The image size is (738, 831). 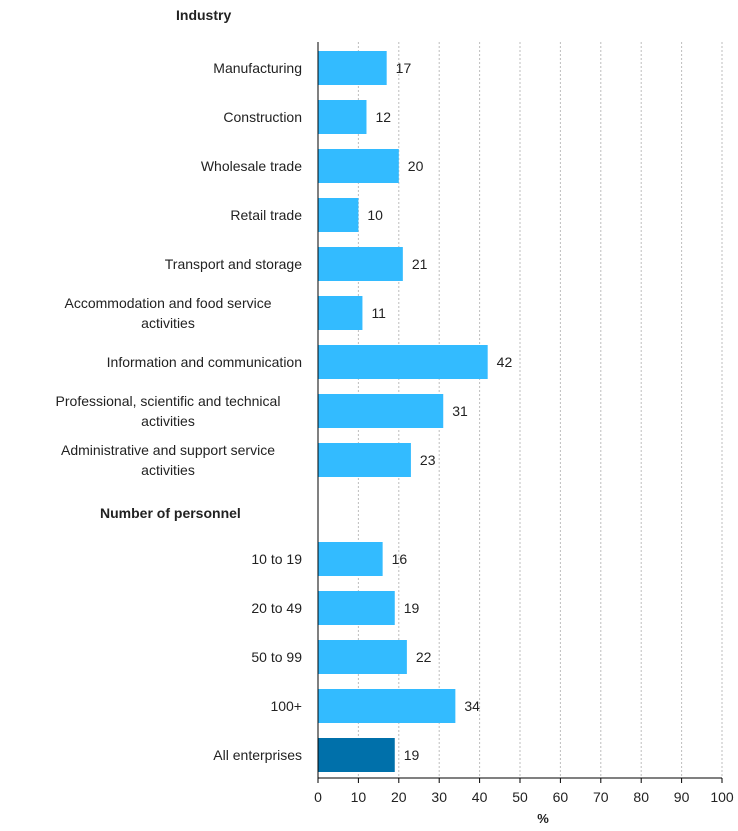 What do you see at coordinates (400, 559) in the screenshot?
I see `value-label: 16` at bounding box center [400, 559].